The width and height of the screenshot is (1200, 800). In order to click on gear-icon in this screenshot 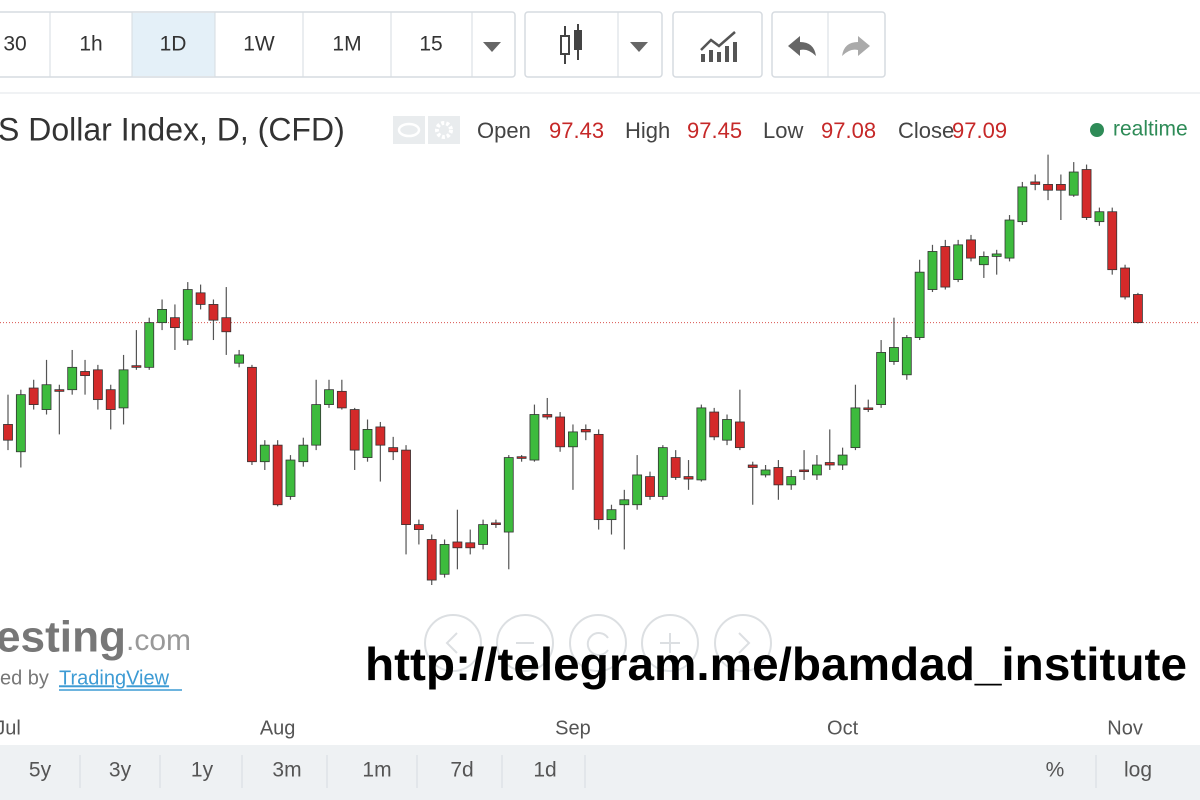, I will do `click(444, 130)`.